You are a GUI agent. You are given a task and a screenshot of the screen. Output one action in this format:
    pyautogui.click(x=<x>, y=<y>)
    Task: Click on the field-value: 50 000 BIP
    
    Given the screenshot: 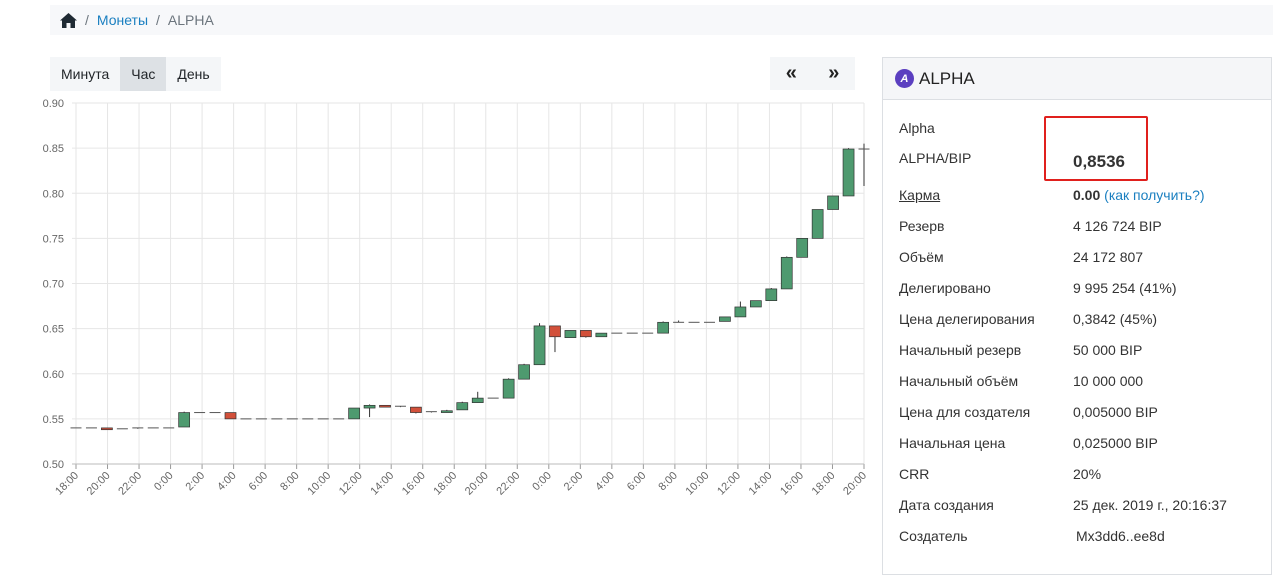 What is the action you would take?
    pyautogui.click(x=1108, y=350)
    